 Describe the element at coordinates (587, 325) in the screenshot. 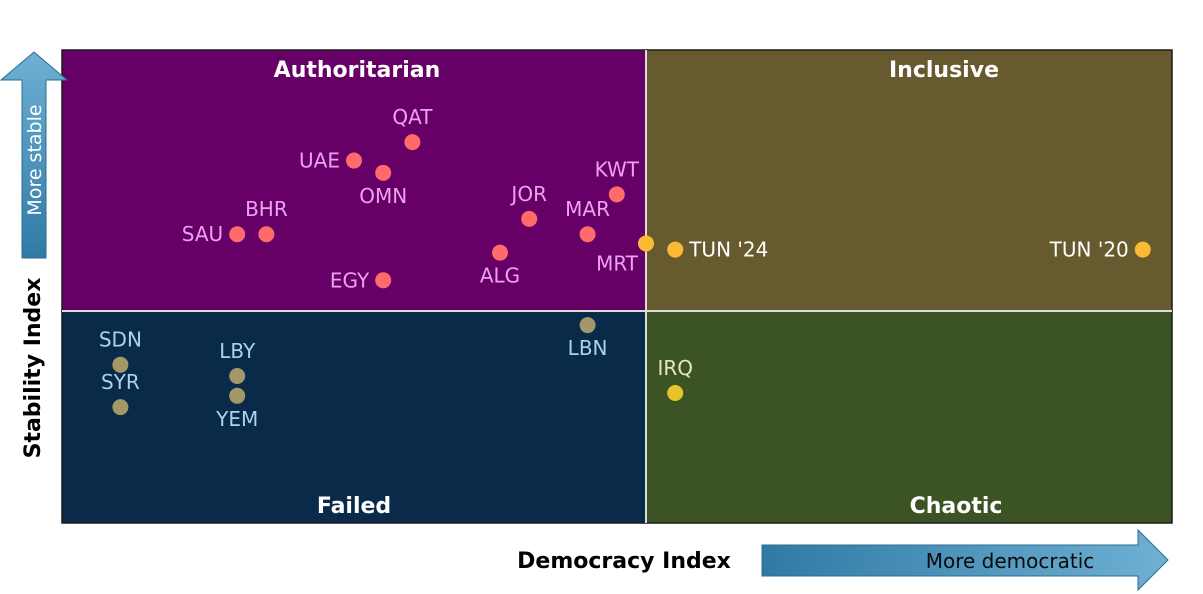

I see `point-lbn` at that location.